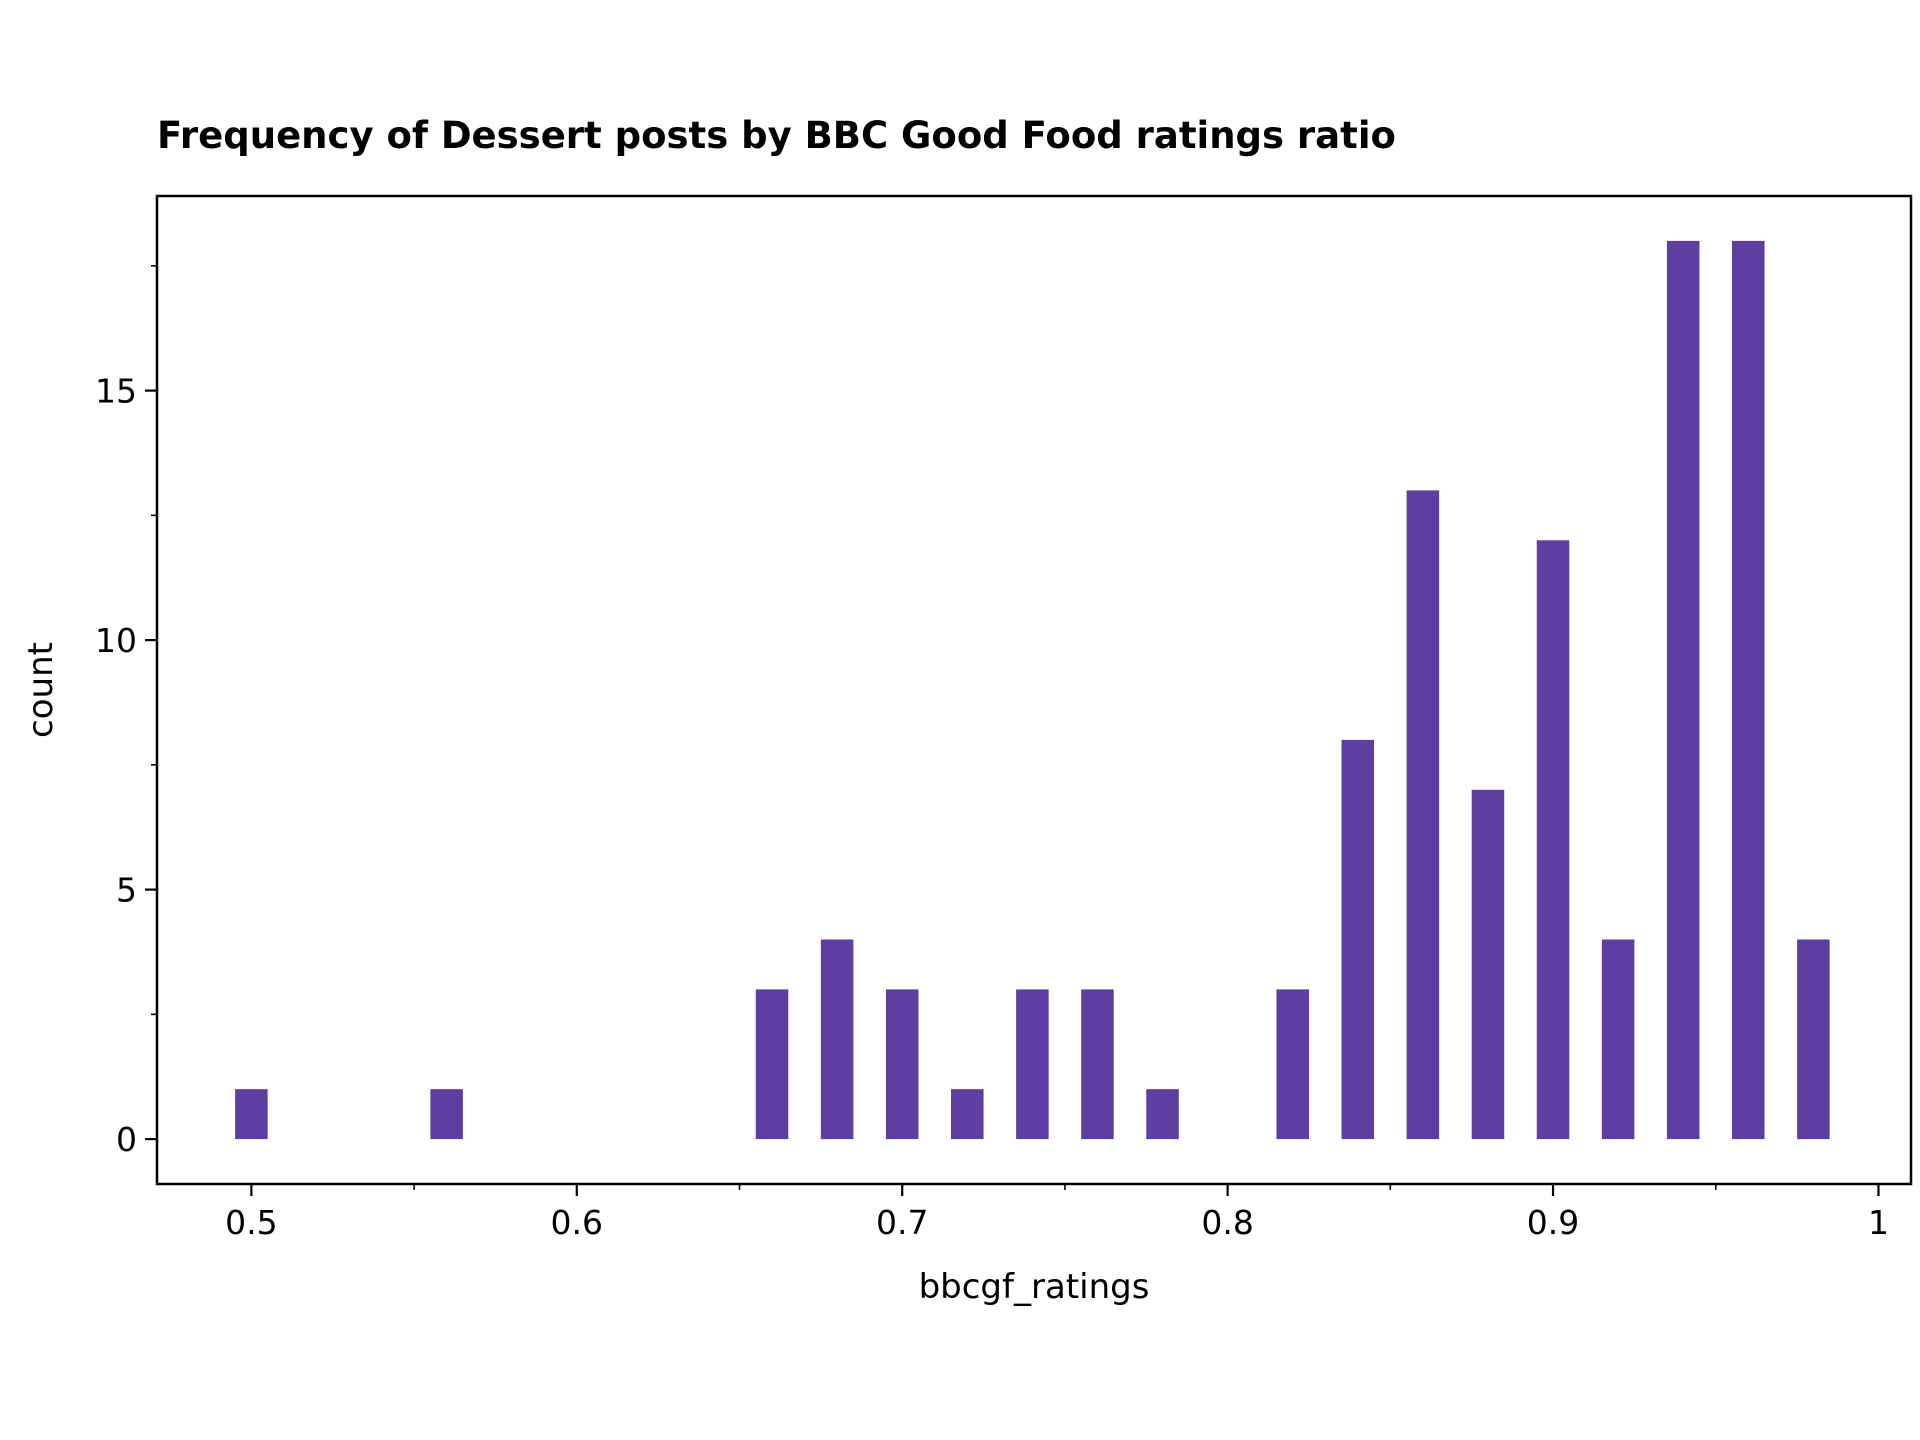 The width and height of the screenshot is (1920, 1440). Describe the element at coordinates (1878, 1222) in the screenshot. I see `x-tick-label-5: 1` at that location.